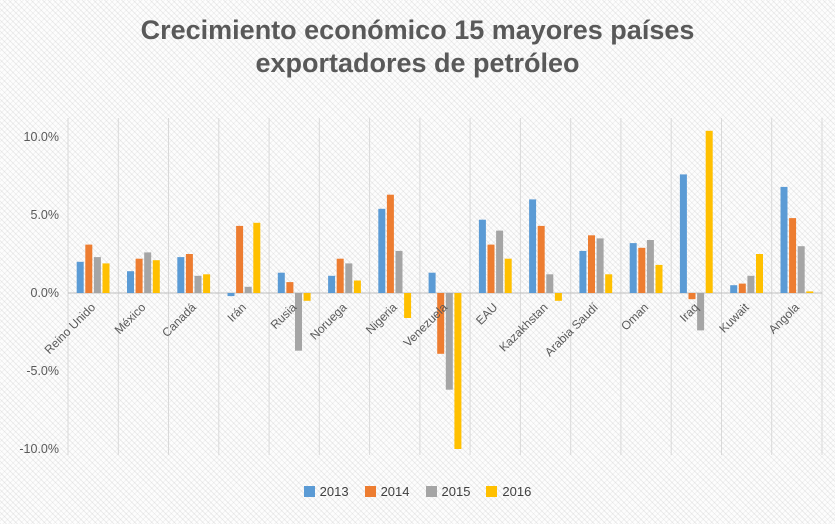 The width and height of the screenshot is (835, 524). I want to click on bar-2016-Angola, so click(810, 292).